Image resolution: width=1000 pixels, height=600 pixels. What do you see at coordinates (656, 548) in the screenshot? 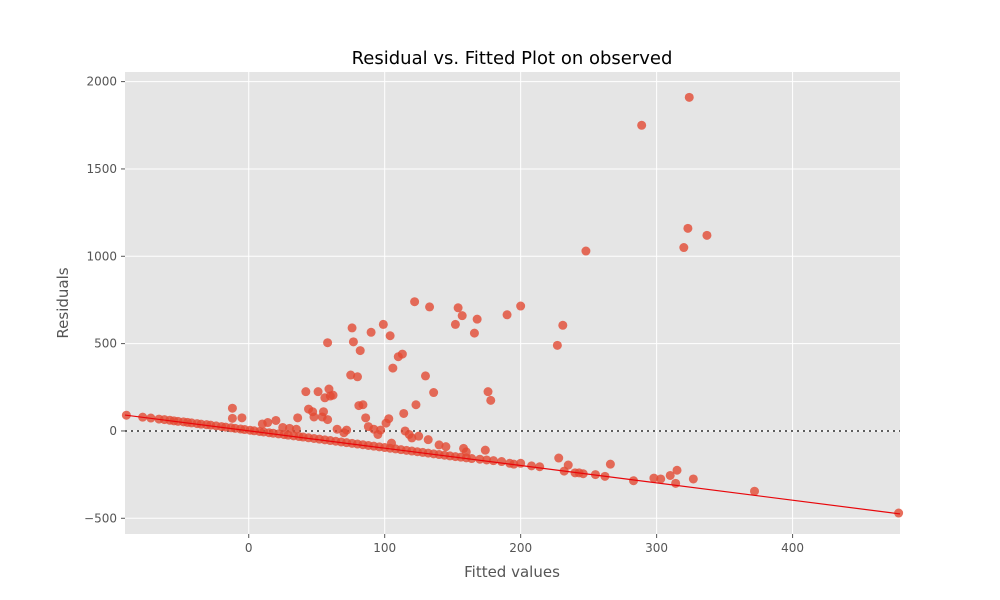
I see `x-tick-label: 300` at bounding box center [656, 548].